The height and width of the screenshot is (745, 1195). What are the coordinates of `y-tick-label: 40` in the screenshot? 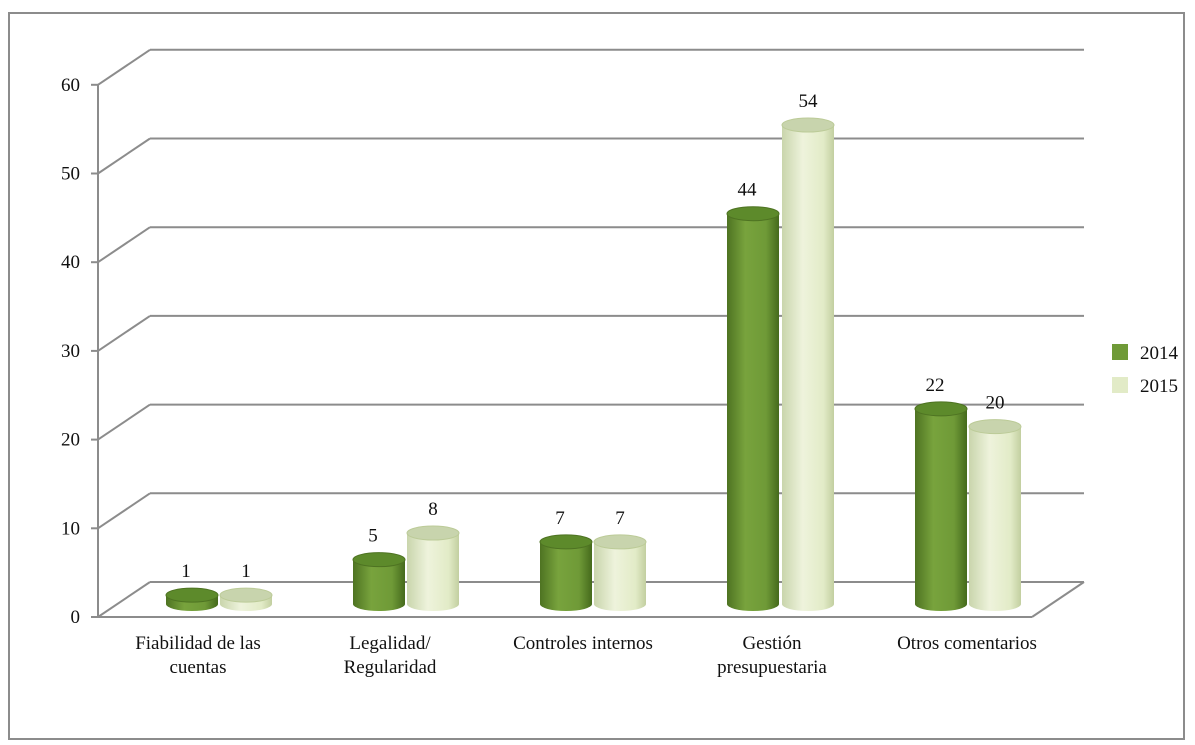 It's located at (70, 262).